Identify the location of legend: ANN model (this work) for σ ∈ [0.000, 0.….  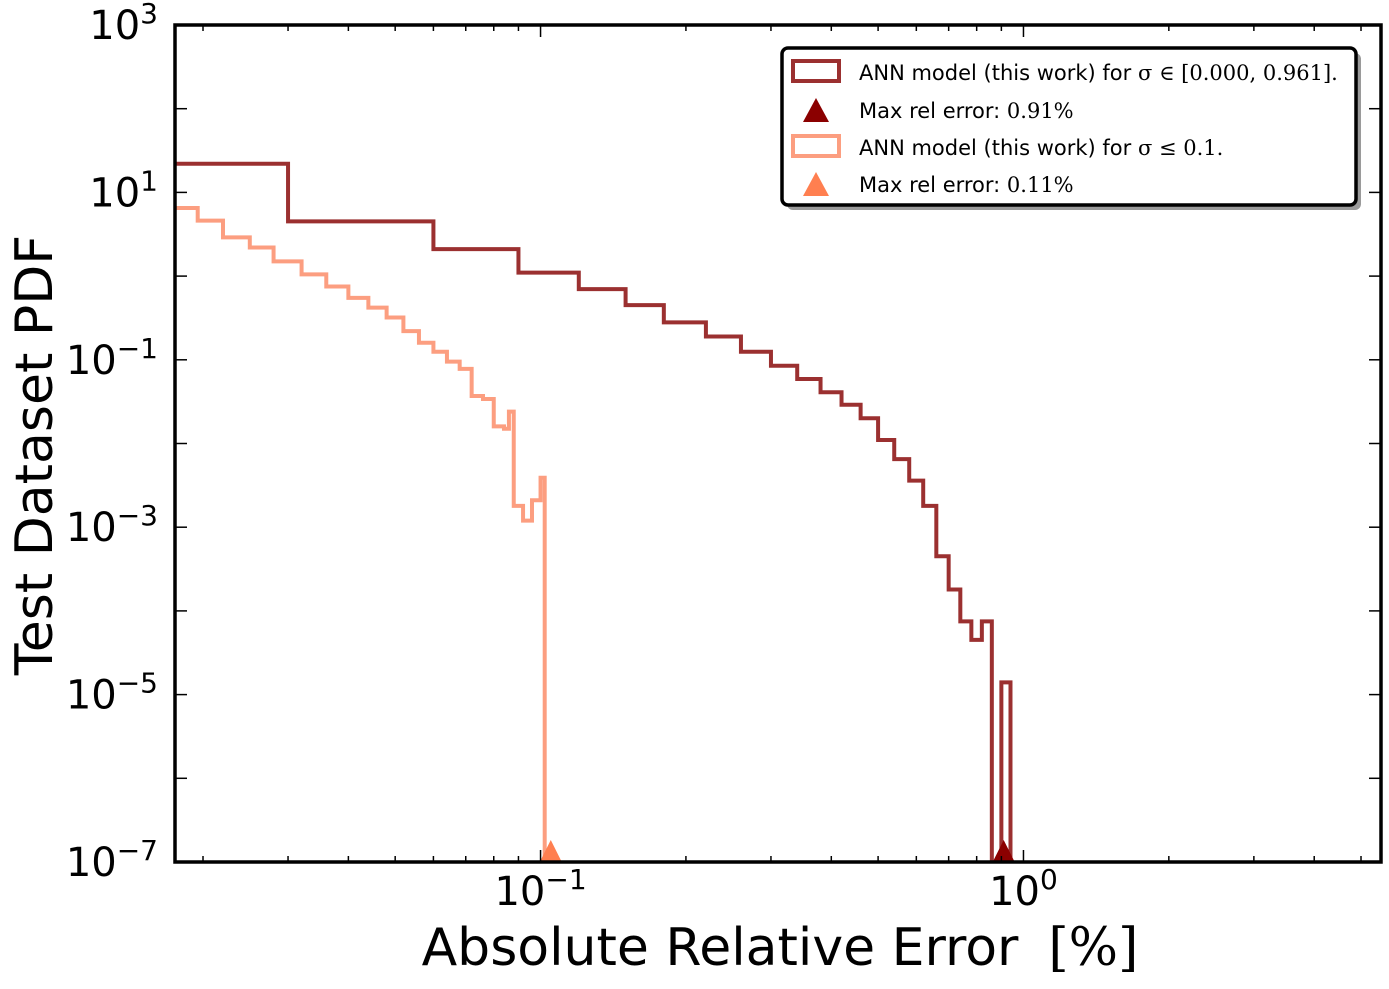
(1070, 128).